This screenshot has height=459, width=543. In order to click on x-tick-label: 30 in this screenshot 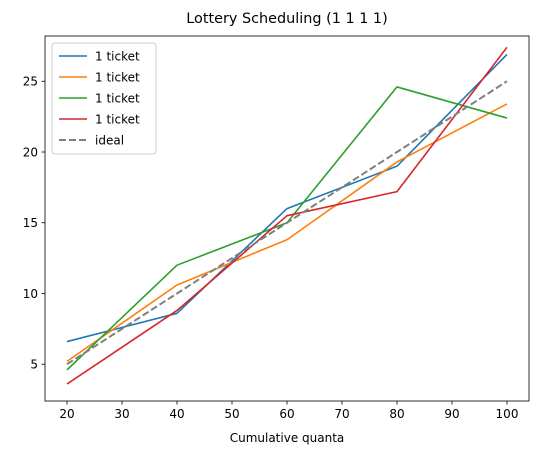, I will do `click(121, 414)`.